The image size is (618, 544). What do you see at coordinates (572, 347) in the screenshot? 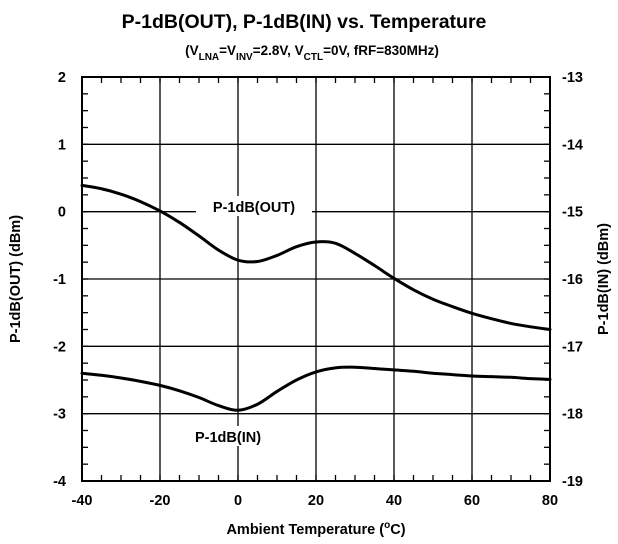
I see `y2-tick-label: -17` at bounding box center [572, 347].